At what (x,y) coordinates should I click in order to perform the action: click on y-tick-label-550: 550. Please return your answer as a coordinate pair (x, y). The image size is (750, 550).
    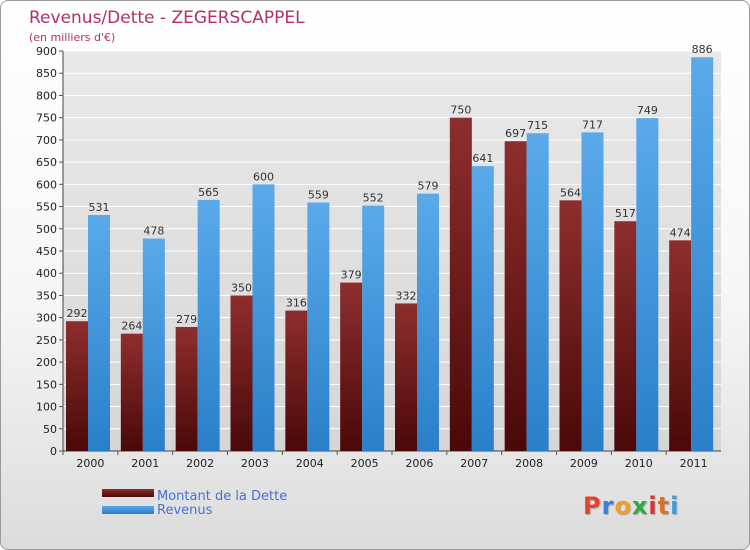
    Looking at the image, I should click on (46, 207).